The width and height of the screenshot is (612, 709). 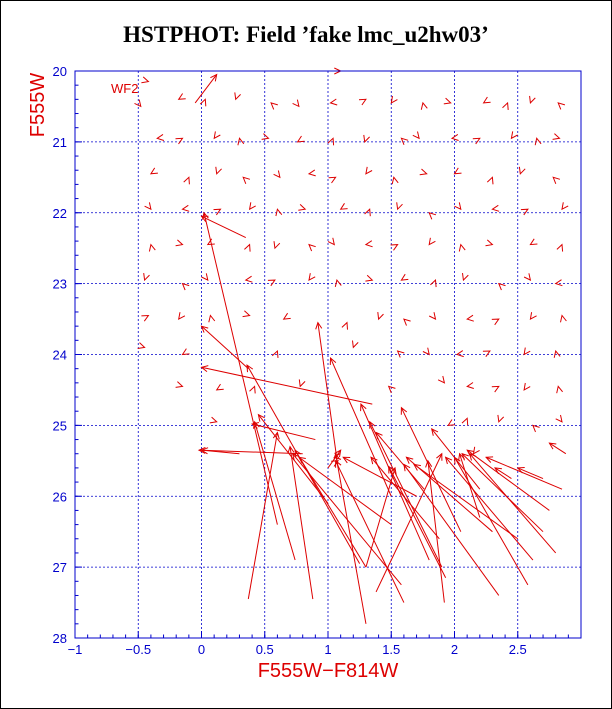 What do you see at coordinates (60, 425) in the screenshot?
I see `y-tick-label: 25` at bounding box center [60, 425].